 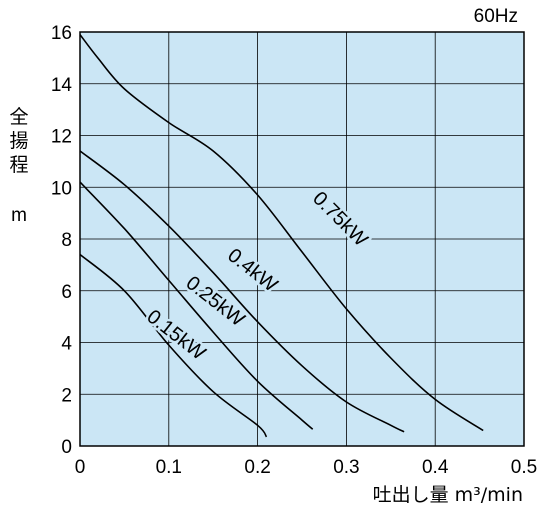 I want to click on y-tick-label: 0, so click(x=66, y=447).